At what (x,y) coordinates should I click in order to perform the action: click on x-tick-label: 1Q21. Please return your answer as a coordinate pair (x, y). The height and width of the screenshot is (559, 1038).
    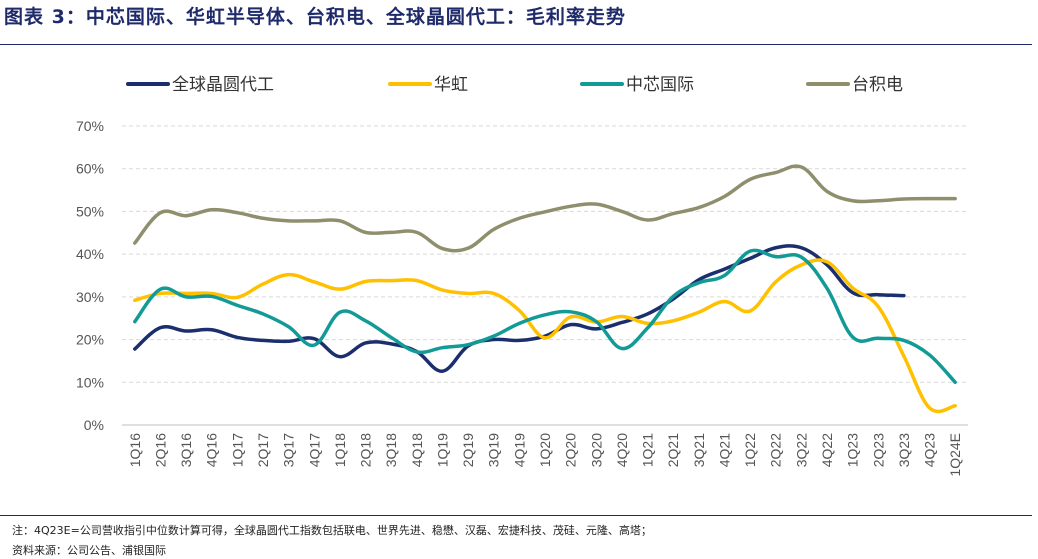
    Looking at the image, I should click on (648, 450).